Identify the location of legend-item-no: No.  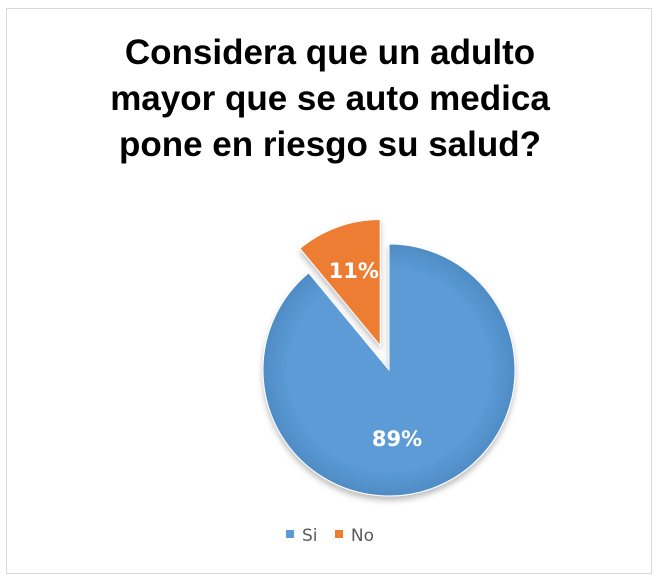
(354, 536).